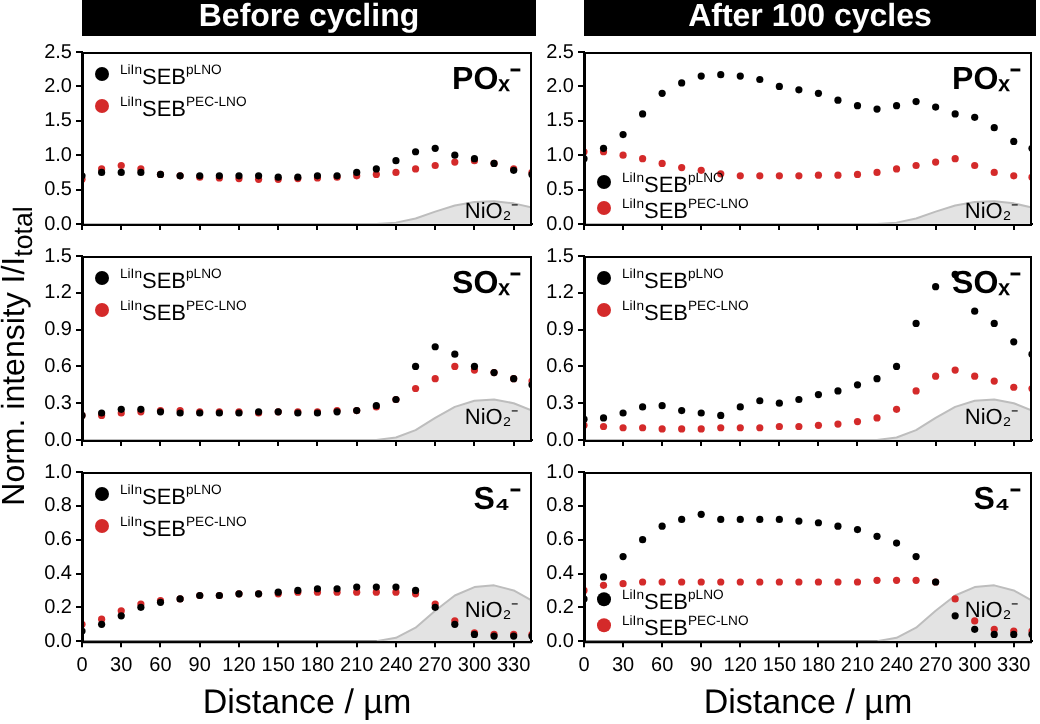 The height and width of the screenshot is (724, 1040). Describe the element at coordinates (810, 18) in the screenshot. I see `chart-title: After 100 cycles` at that location.